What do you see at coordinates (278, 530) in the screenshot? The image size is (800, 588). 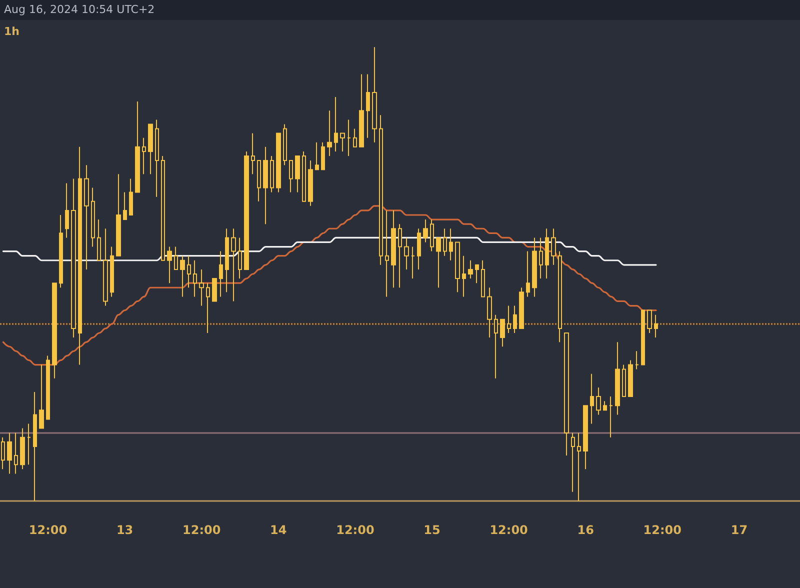 I see `x-tick-label: 14` at bounding box center [278, 530].